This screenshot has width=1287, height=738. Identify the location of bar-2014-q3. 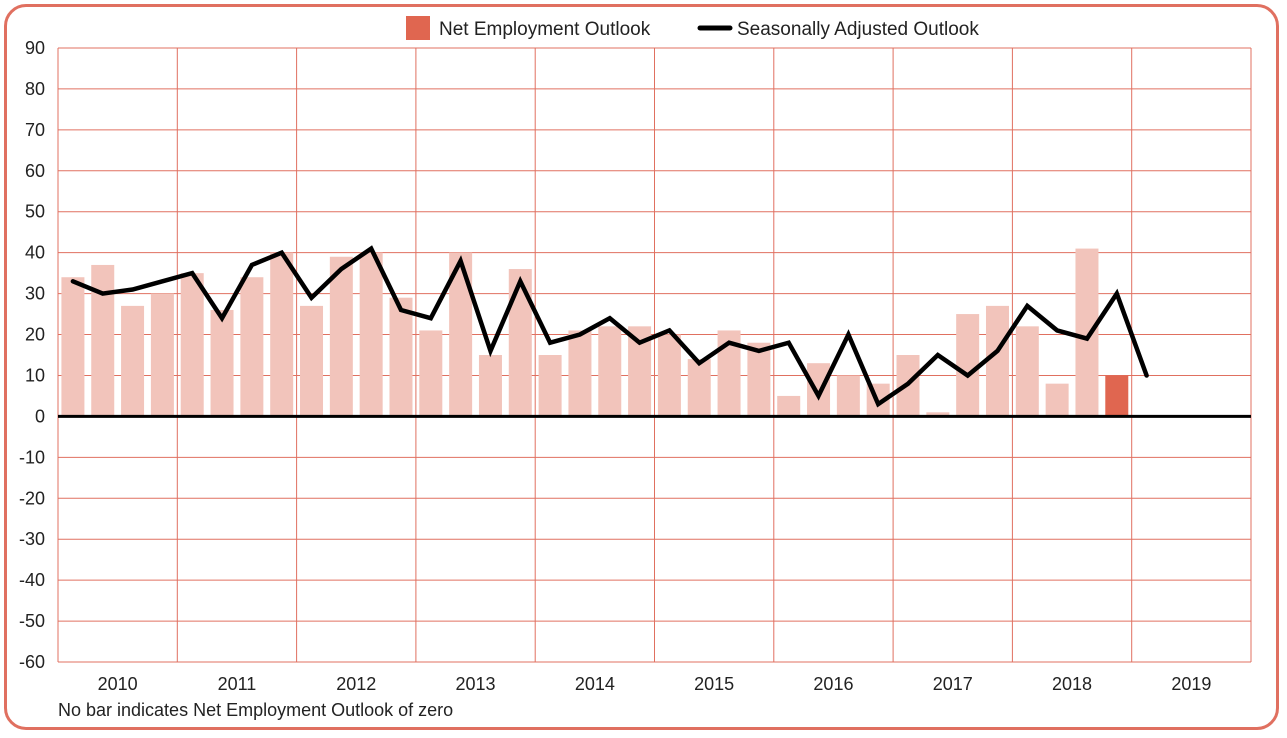
(550, 386).